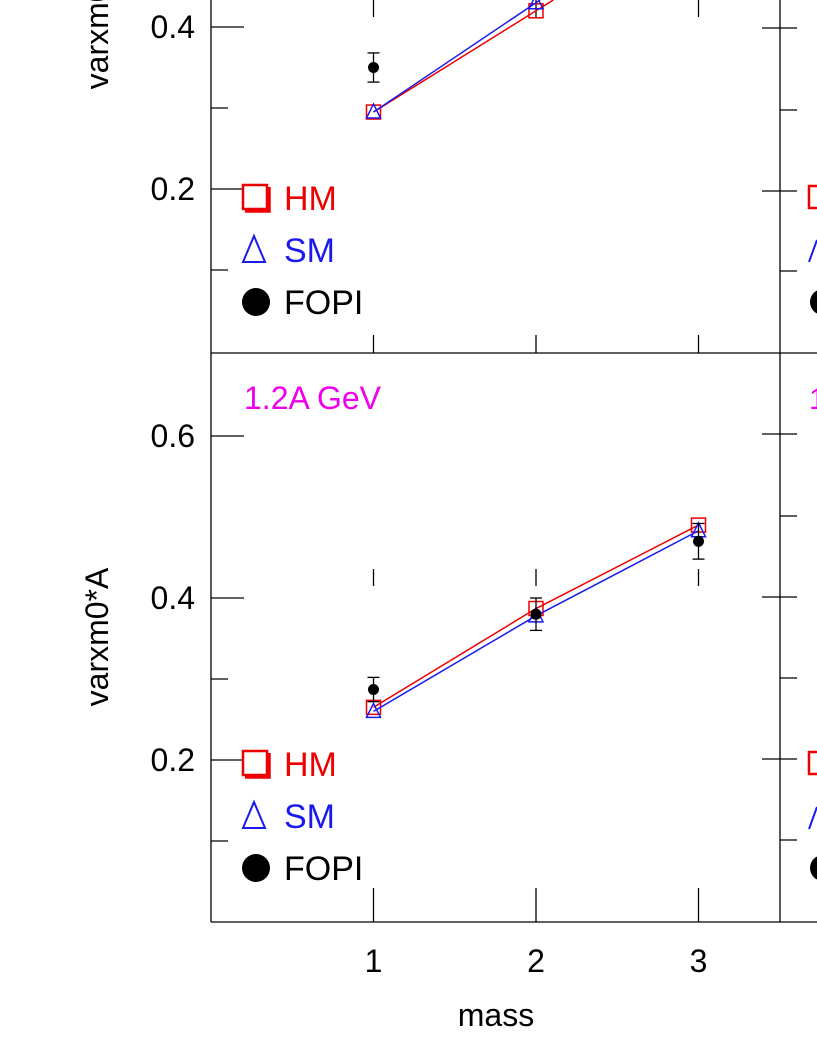 The height and width of the screenshot is (1058, 817). What do you see at coordinates (313, 398) in the screenshot?
I see `energy-annotation: 1.2A GeV` at bounding box center [313, 398].